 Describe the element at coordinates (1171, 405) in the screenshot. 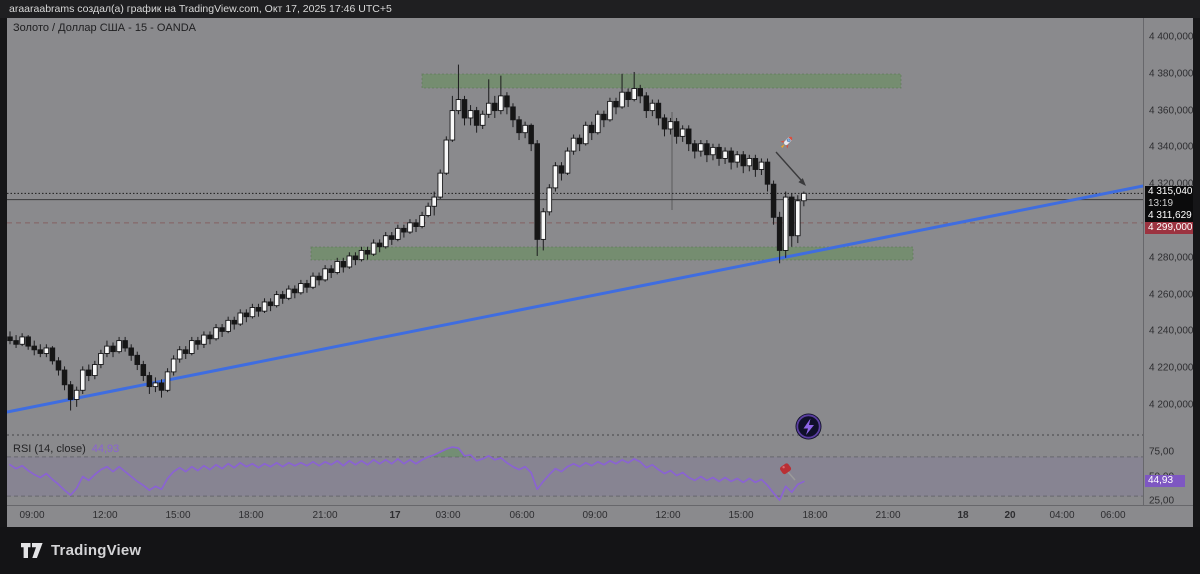

I see `price-tick: 4 200,000` at that location.